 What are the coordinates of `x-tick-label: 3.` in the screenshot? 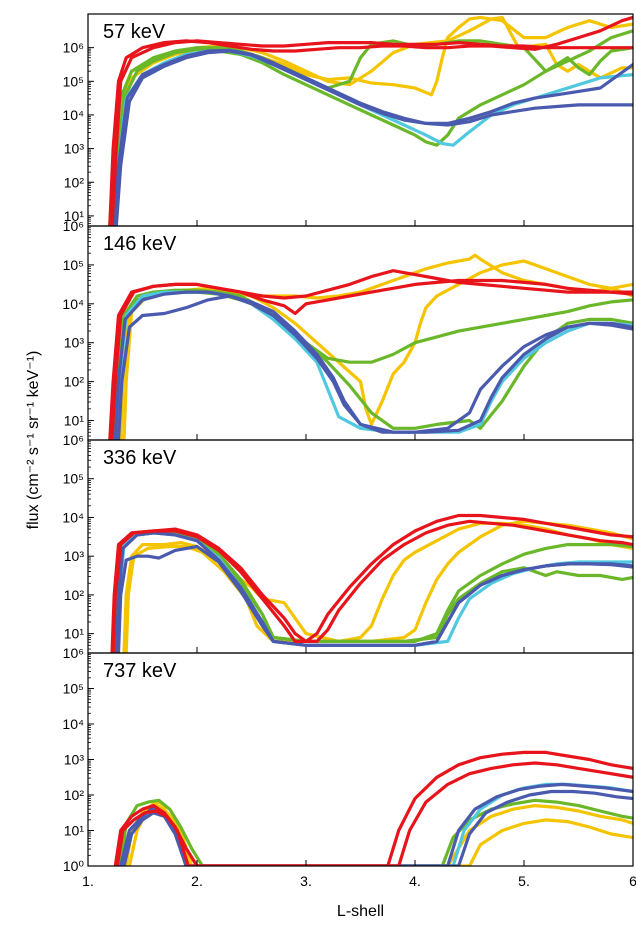 It's located at (306, 881).